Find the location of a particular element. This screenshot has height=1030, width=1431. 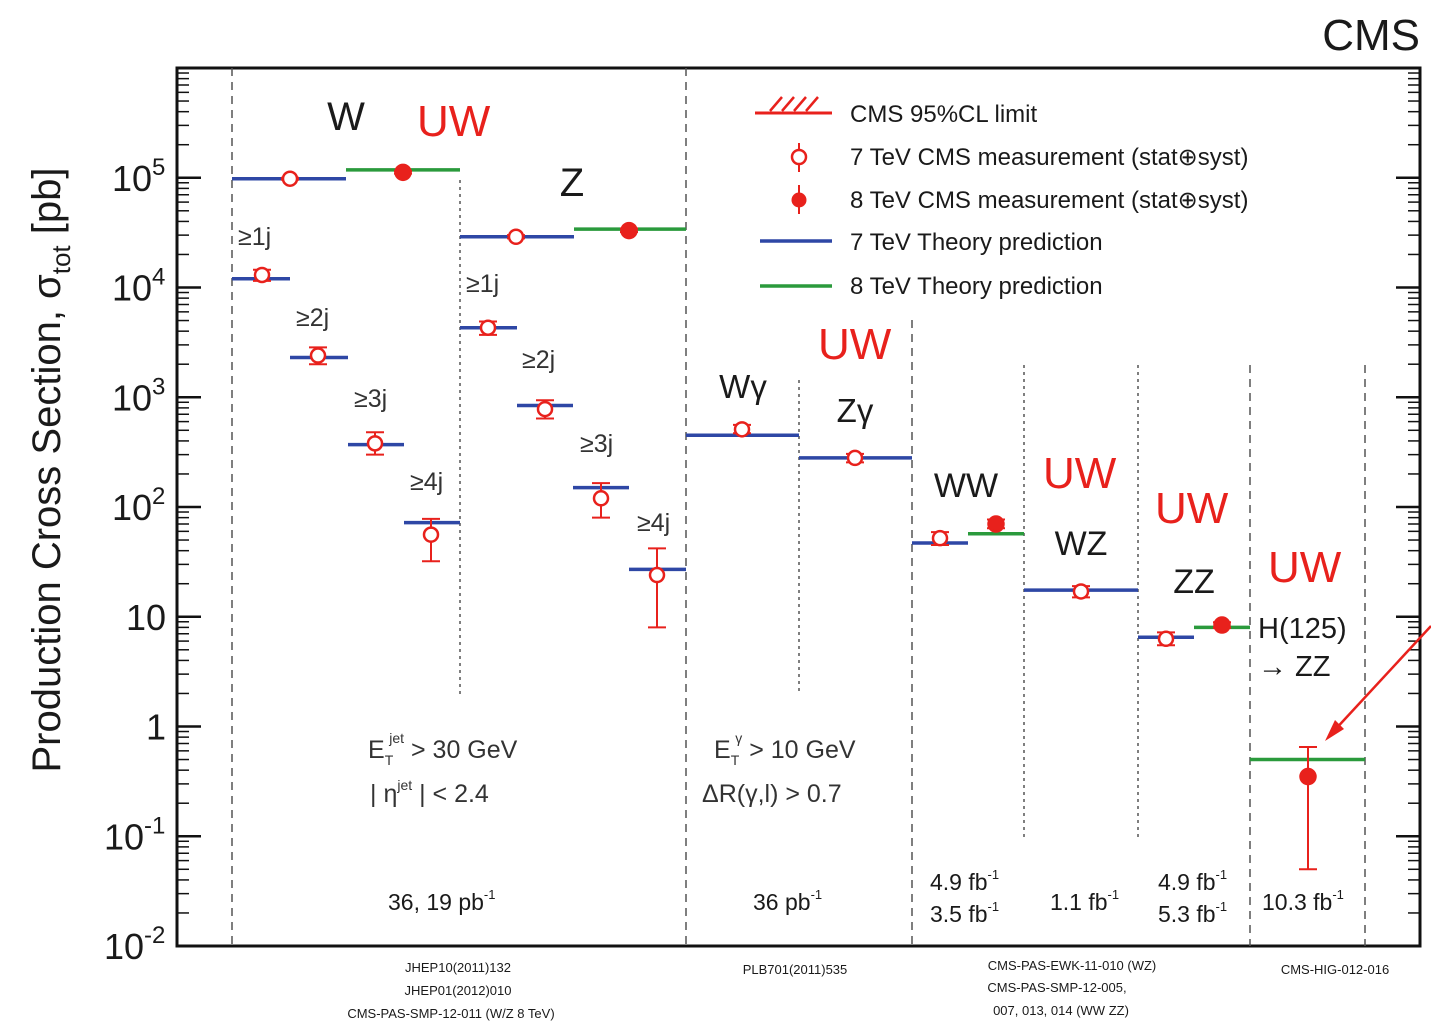

cut-jet-et: ETjet > 30 GeV is located at coordinates (443, 749).